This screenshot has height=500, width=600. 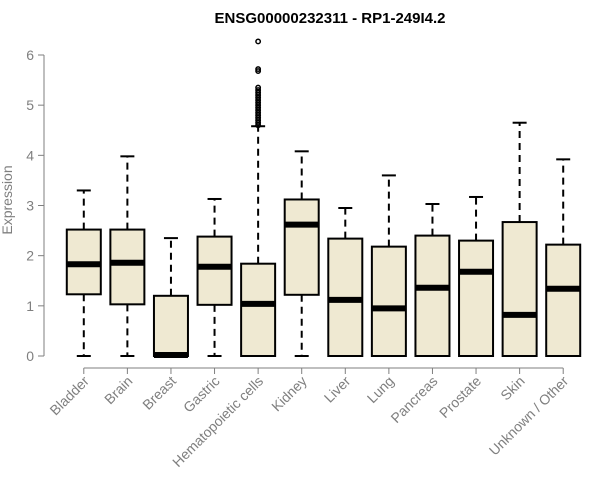 What do you see at coordinates (201, 394) in the screenshot?
I see `x-tick-label: Gastric` at bounding box center [201, 394].